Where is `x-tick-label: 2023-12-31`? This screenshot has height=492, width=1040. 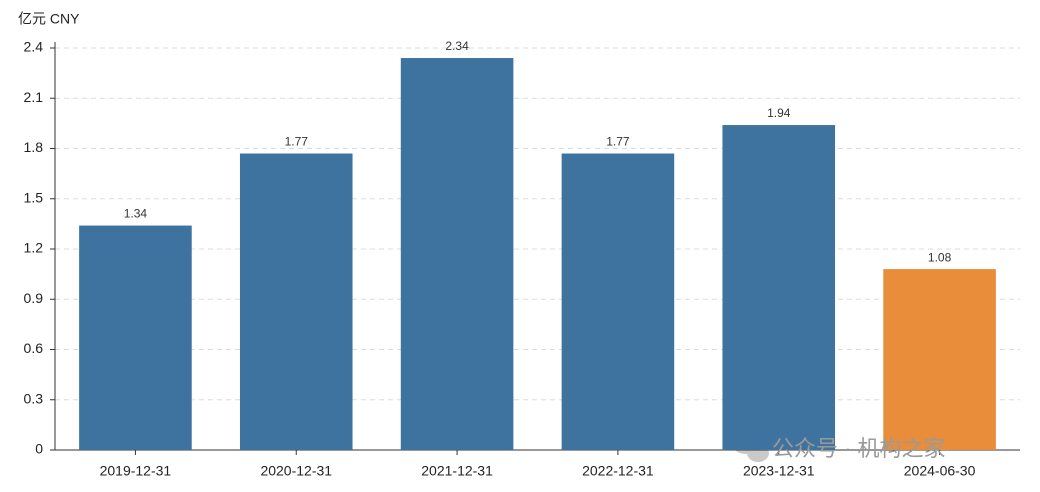 x-tick-label: 2023-12-31 is located at coordinates (779, 471).